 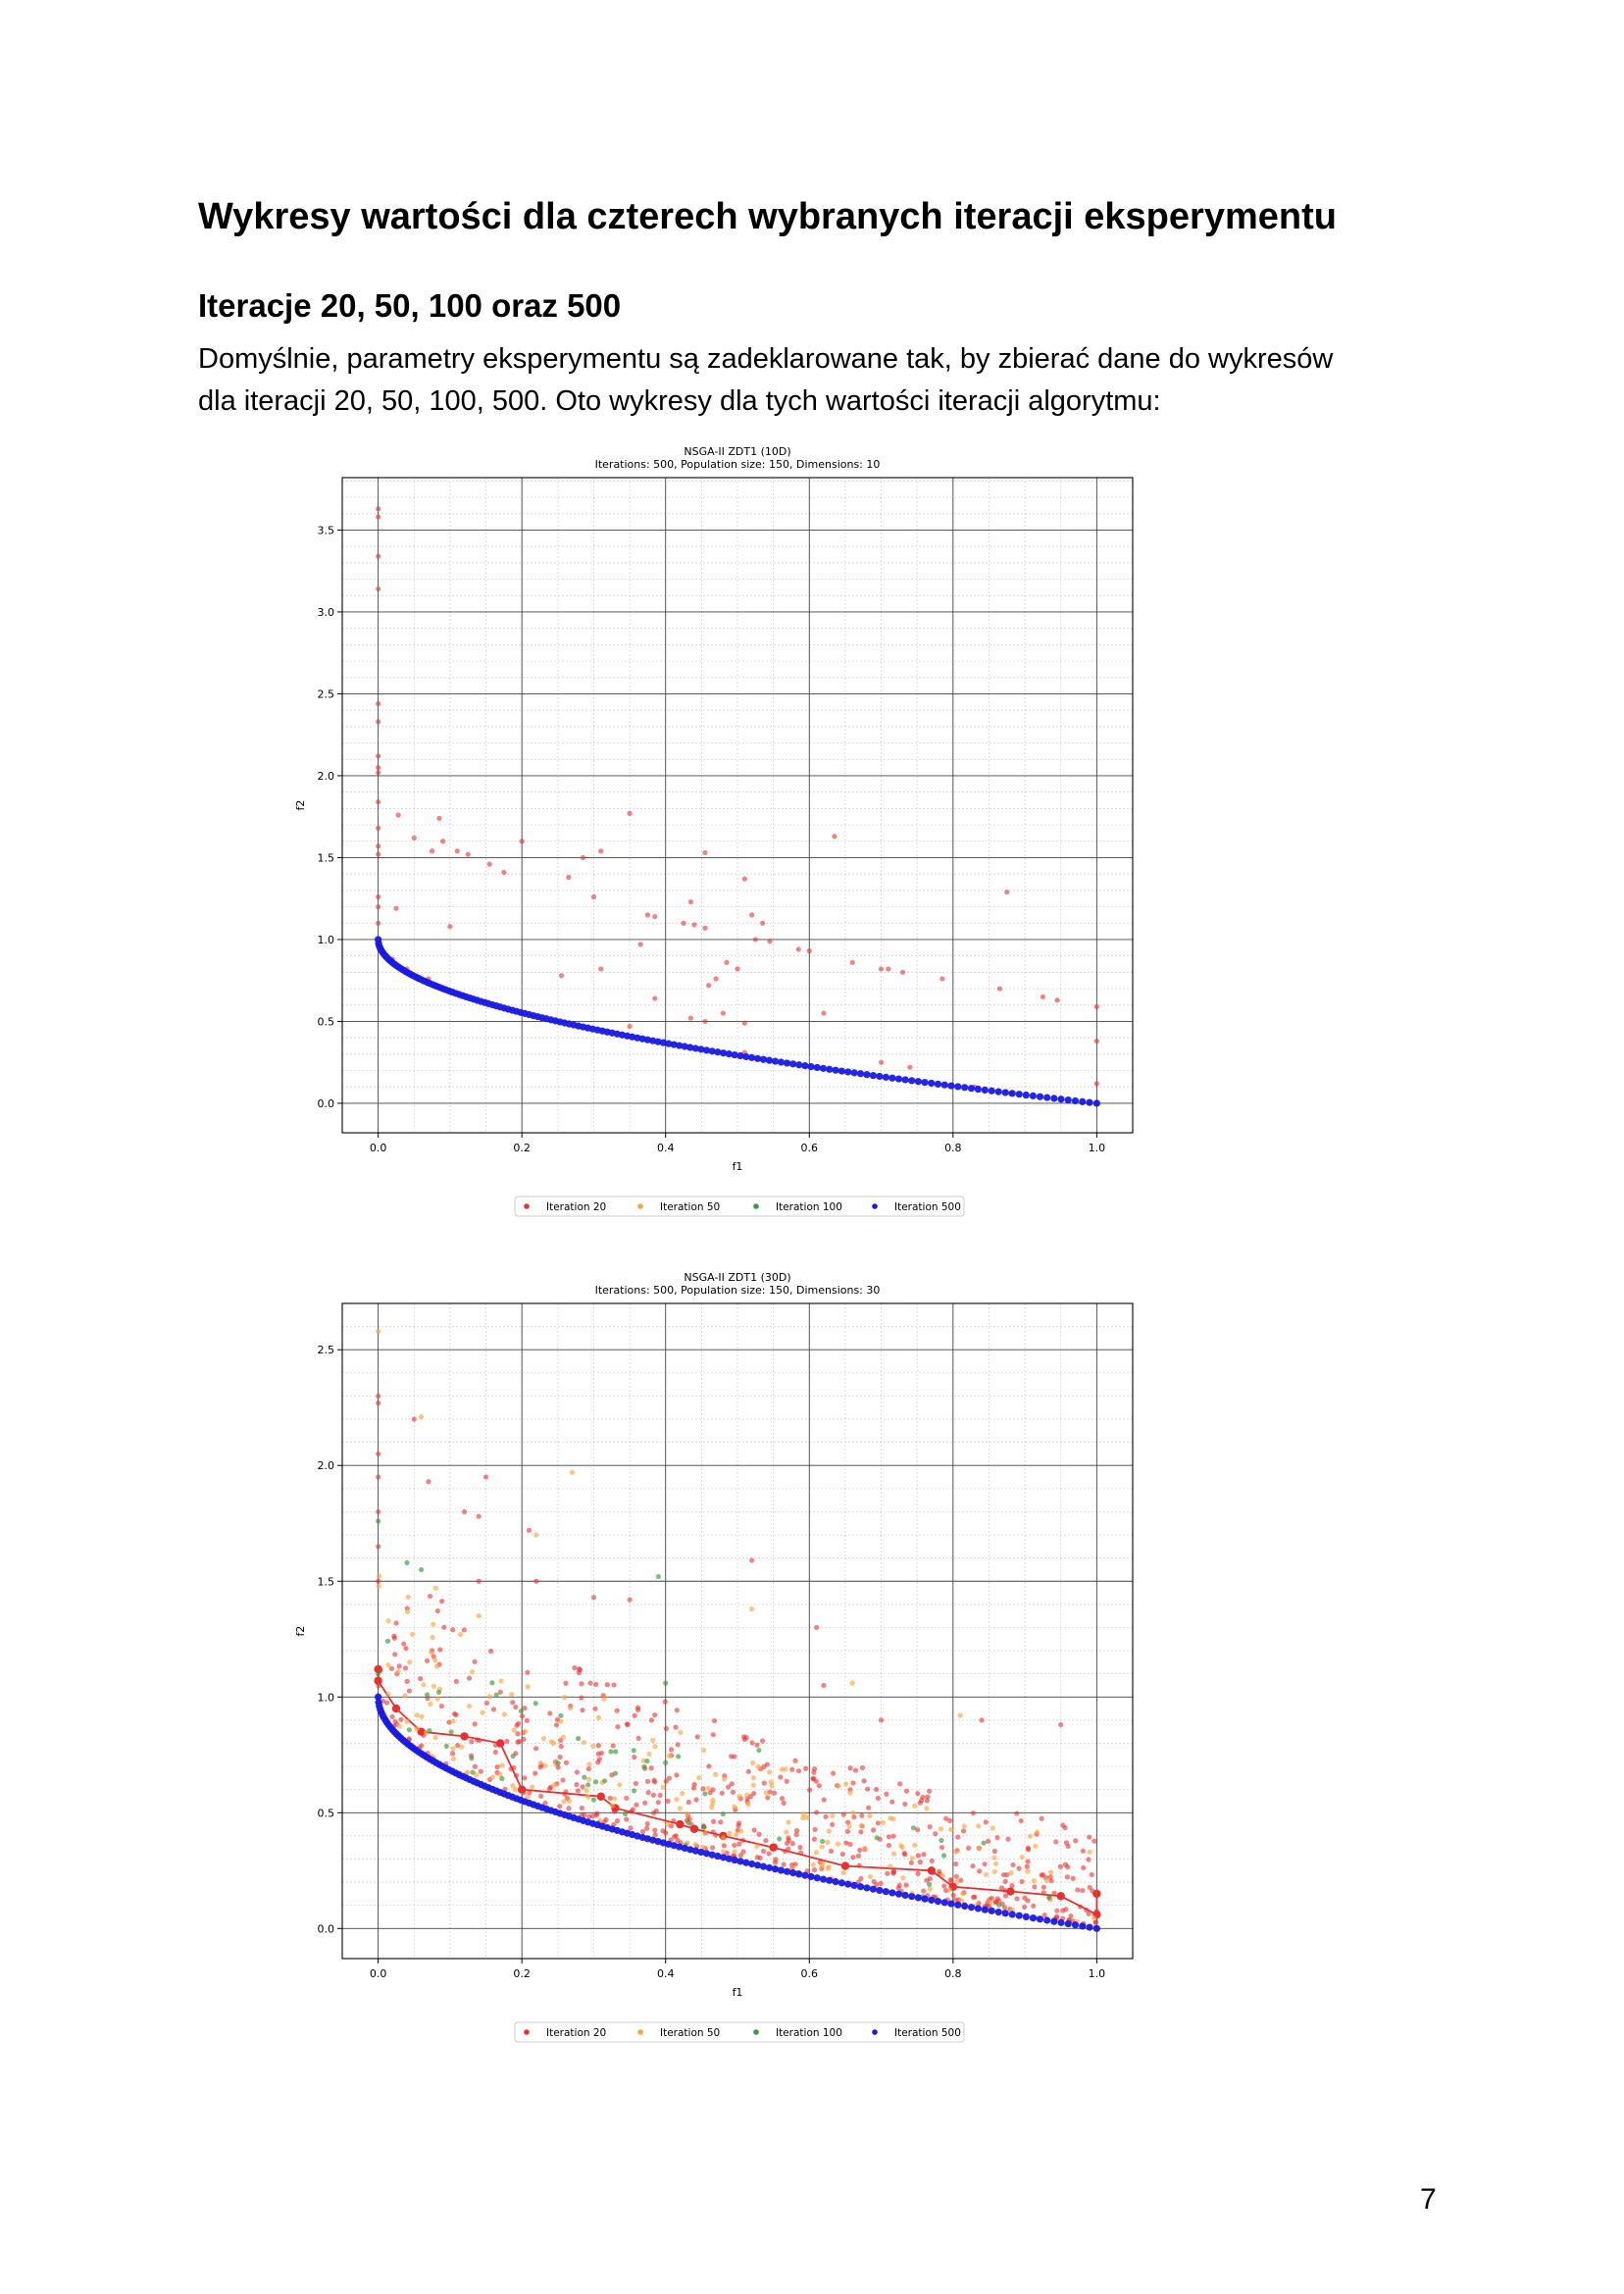 What do you see at coordinates (737, 1631) in the screenshot?
I see `plot-frame` at bounding box center [737, 1631].